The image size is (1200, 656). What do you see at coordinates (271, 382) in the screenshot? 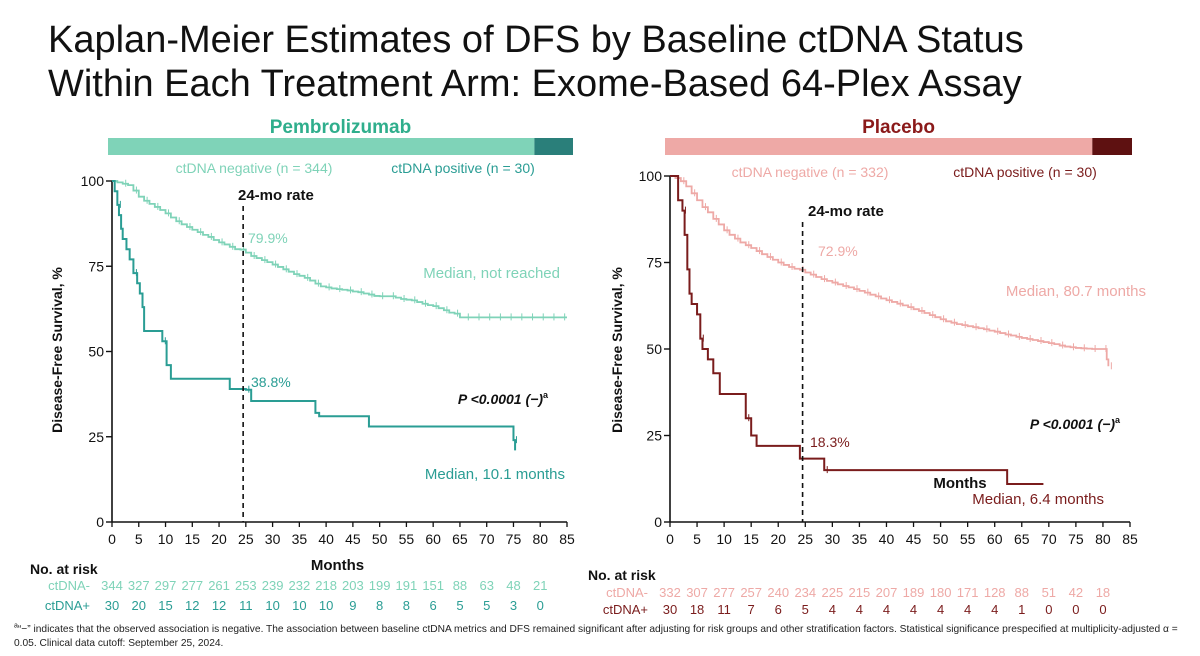
I see `rate-value-positive: 38.8%` at bounding box center [271, 382].